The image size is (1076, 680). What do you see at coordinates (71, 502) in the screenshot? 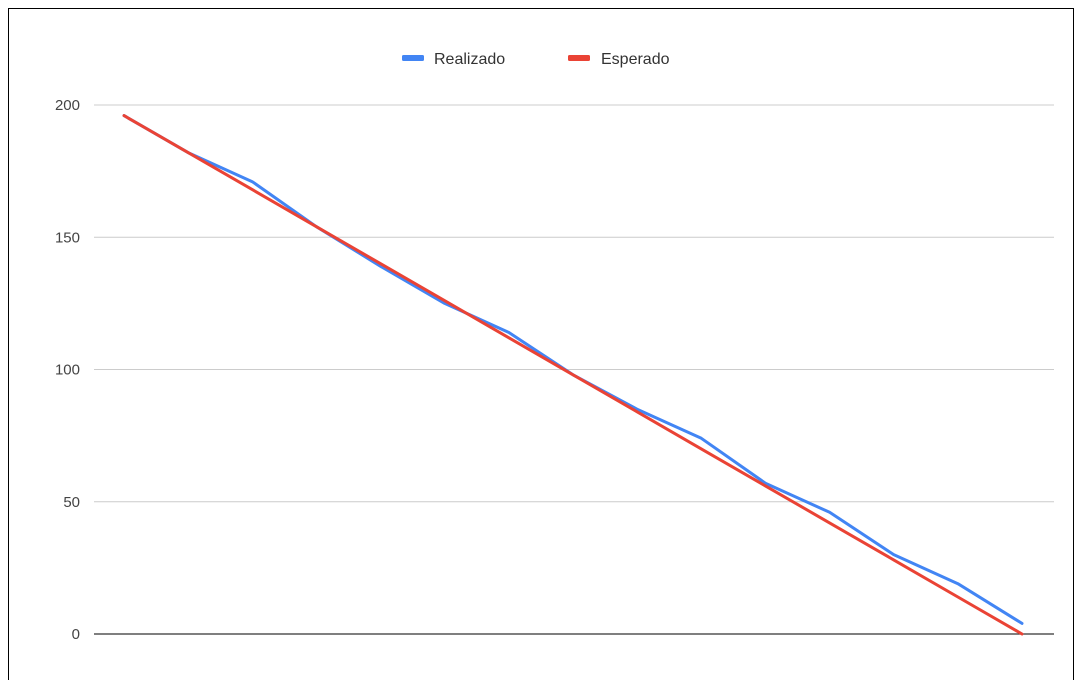
I see `y-tick-label: 50` at bounding box center [71, 502].